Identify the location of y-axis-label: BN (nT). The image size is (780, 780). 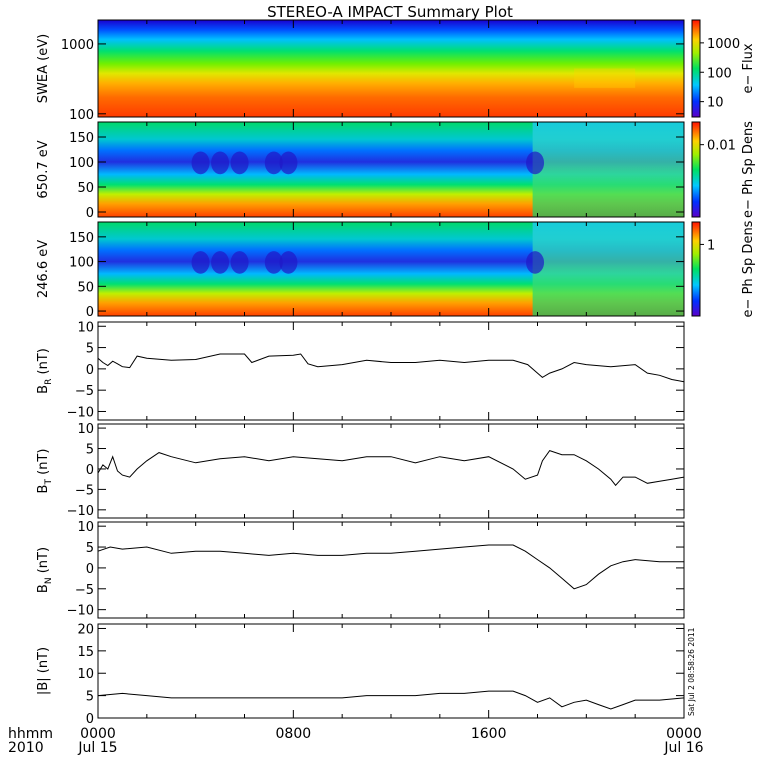
(45, 570).